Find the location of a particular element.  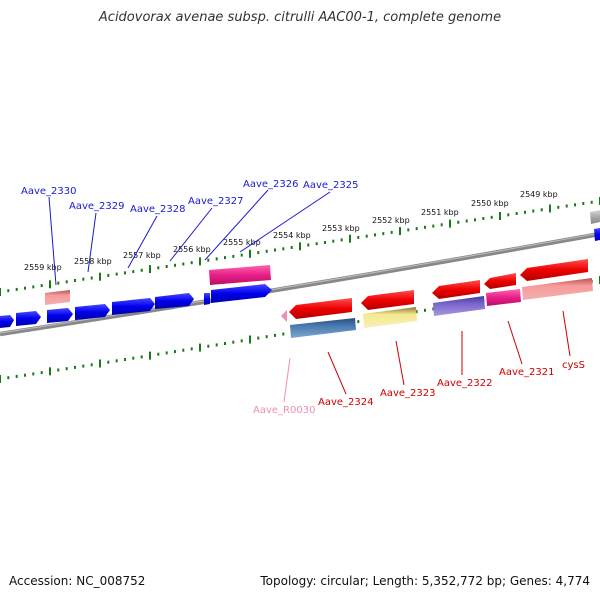

gene-label: Aave_2321 is located at coordinates (527, 372).